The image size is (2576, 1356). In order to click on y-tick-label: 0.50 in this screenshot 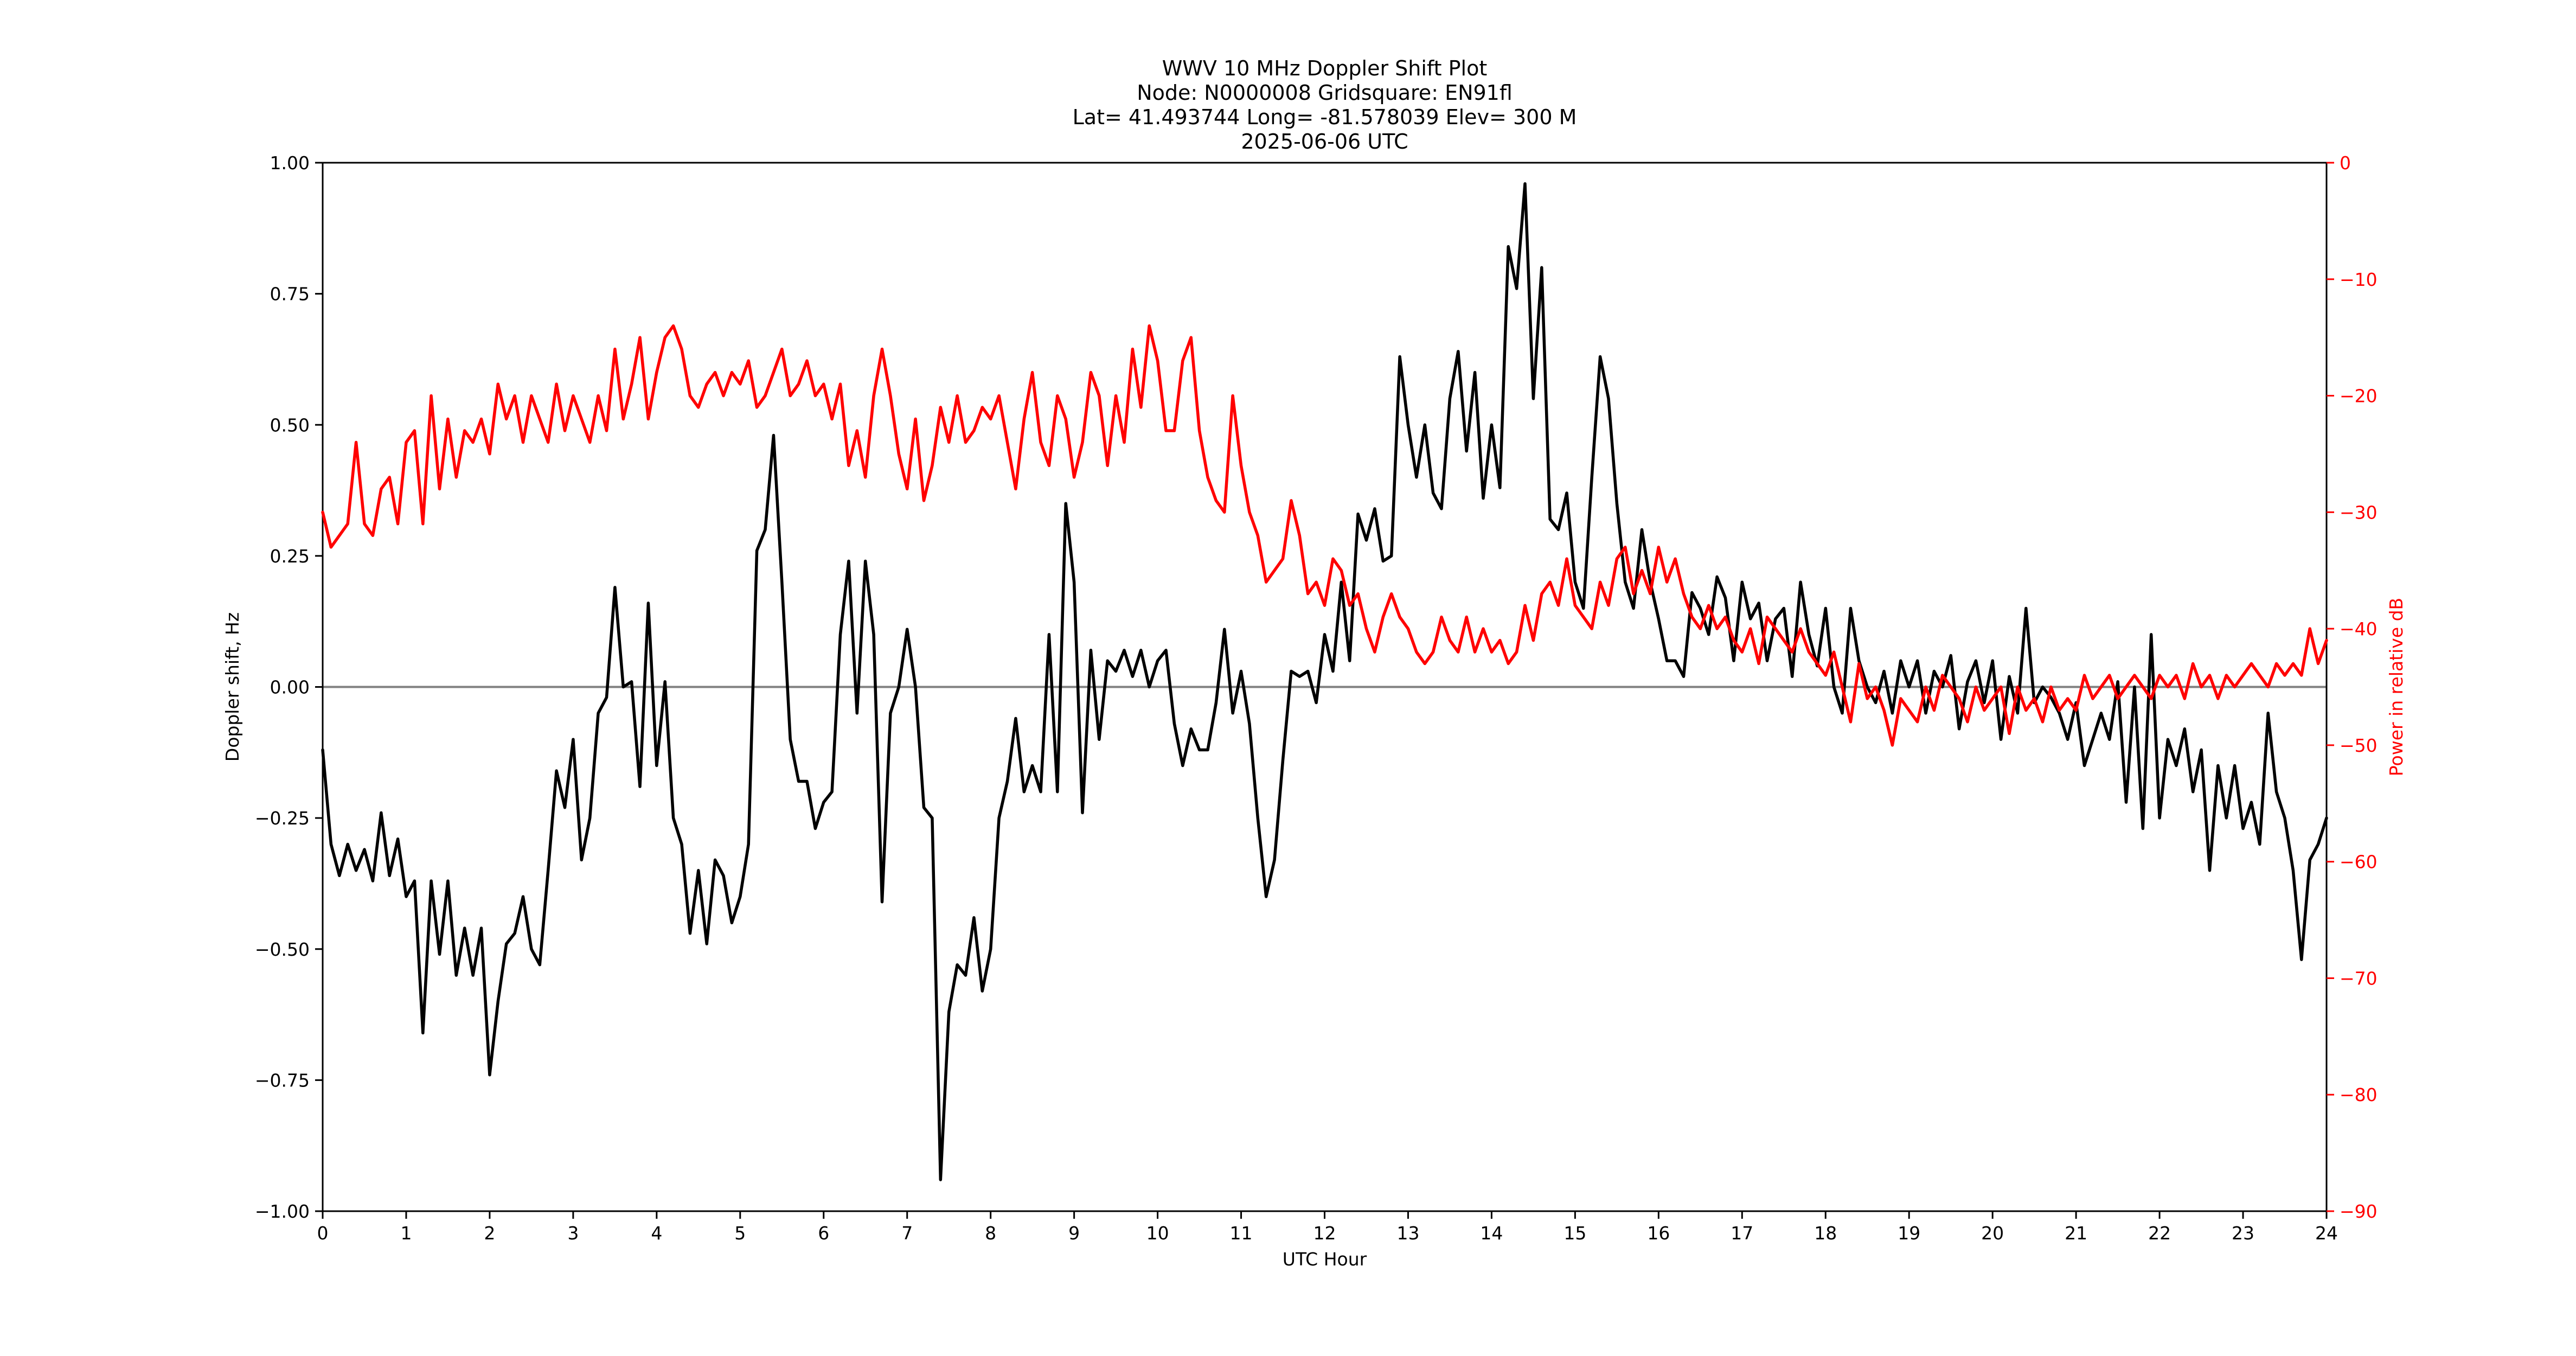, I will do `click(290, 425)`.